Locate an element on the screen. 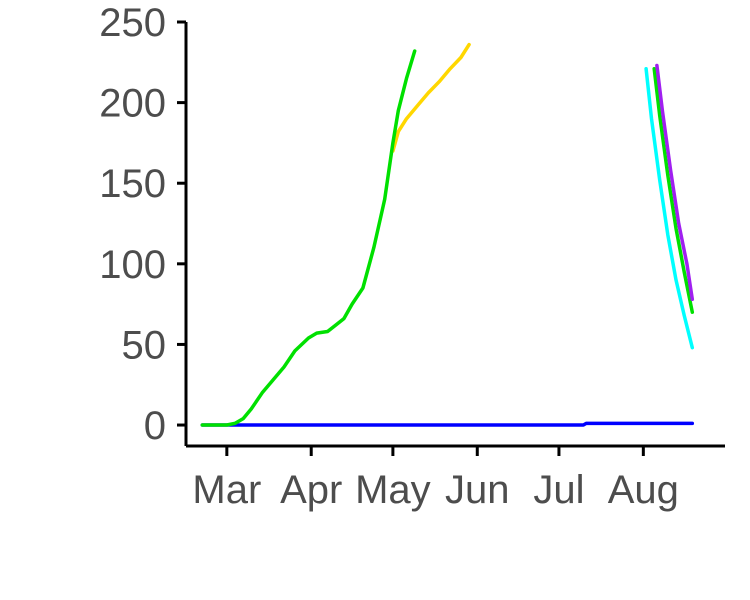 The image size is (750, 600). x-tick-label: Jul is located at coordinates (558, 490).